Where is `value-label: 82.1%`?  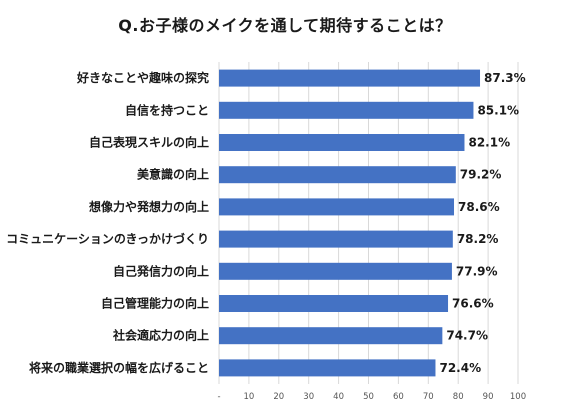
value-label: 82.1% is located at coordinates (489, 143).